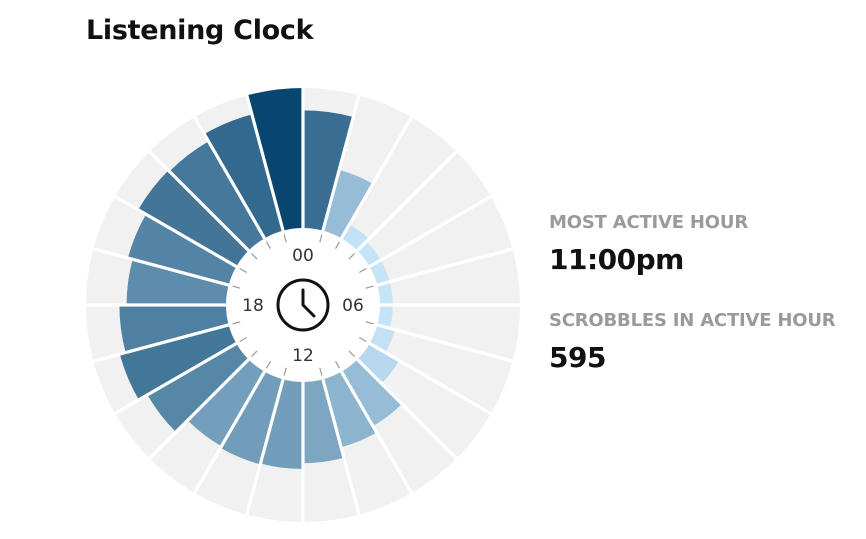  I want to click on clock-icon, so click(303, 305).